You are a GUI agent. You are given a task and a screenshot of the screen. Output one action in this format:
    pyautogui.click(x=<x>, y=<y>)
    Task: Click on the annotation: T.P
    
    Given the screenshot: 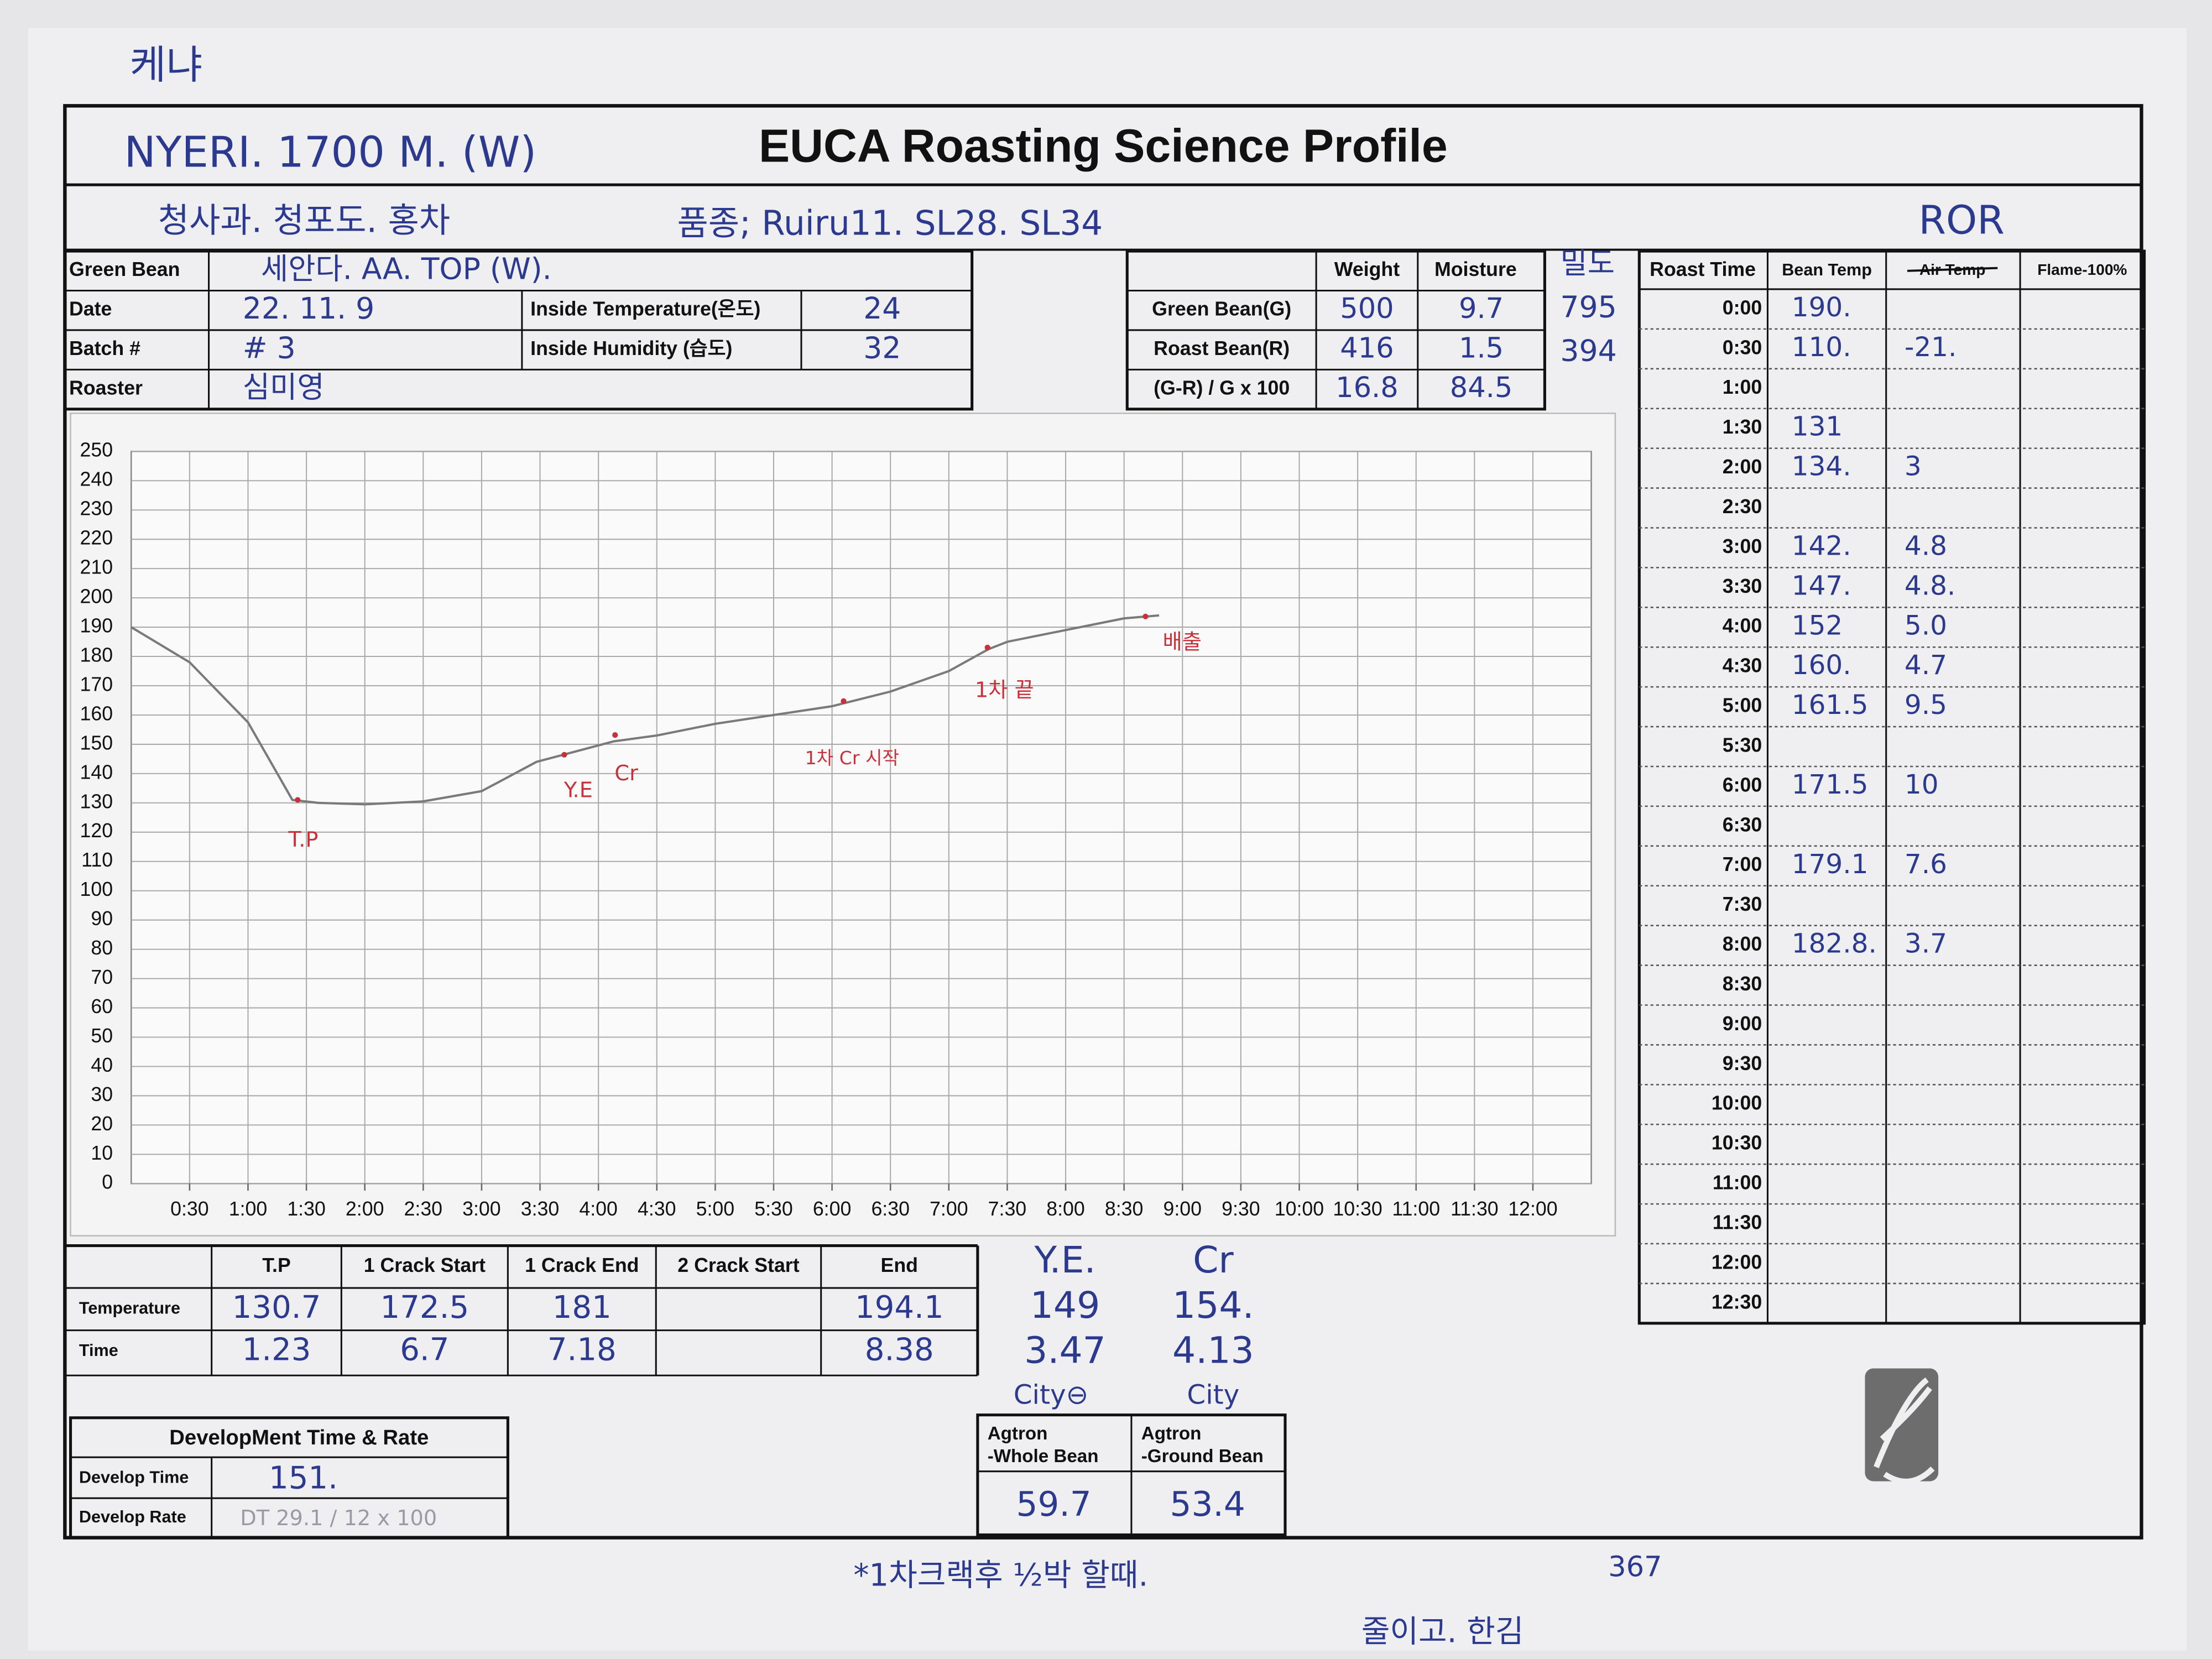 What is the action you would take?
    pyautogui.click(x=303, y=840)
    